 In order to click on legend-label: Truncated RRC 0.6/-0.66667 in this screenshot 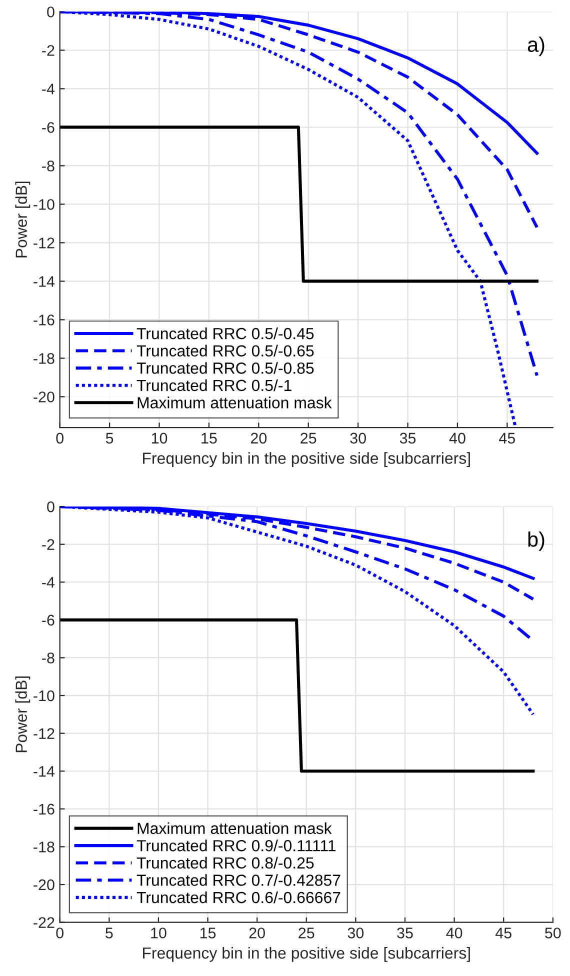, I will do `click(238, 897)`.